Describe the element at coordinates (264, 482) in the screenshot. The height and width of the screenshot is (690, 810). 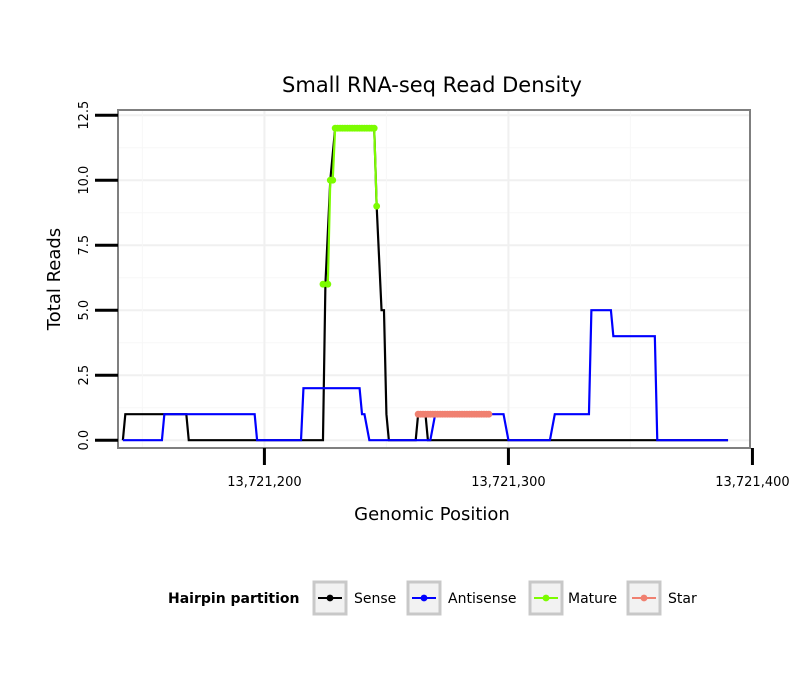
I see `x-tick-label: 13,721,200` at that location.